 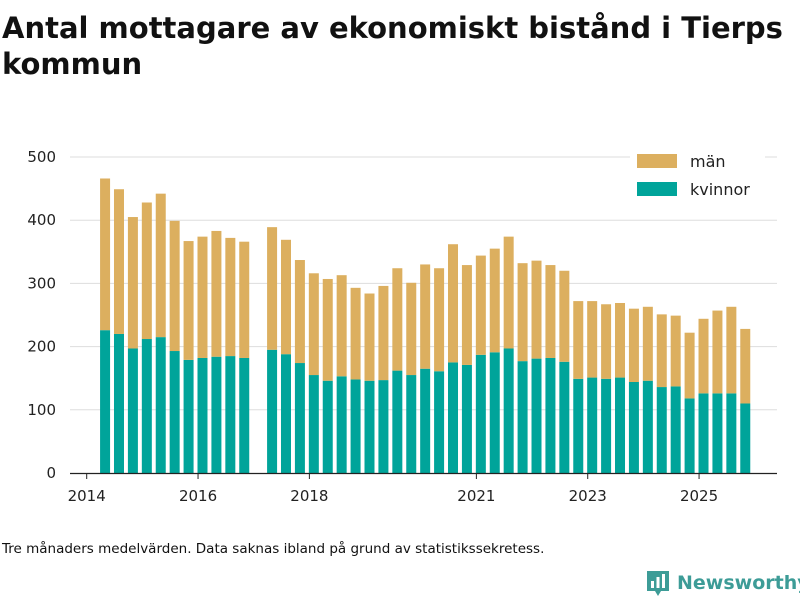 I want to click on x-tick-label-2014: 2014, so click(x=87, y=496).